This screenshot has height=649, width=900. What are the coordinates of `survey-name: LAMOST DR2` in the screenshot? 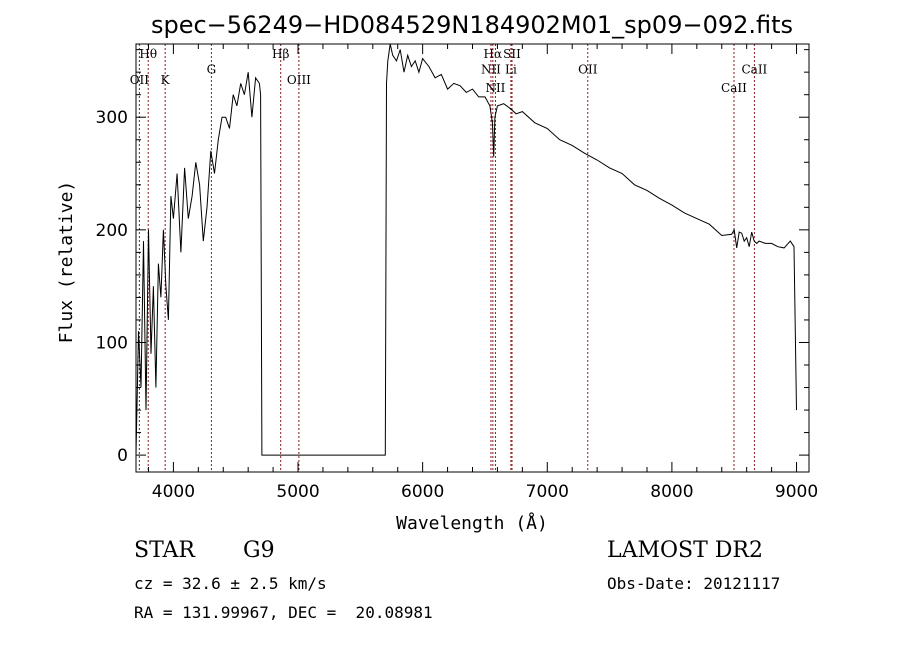 It's located at (685, 550).